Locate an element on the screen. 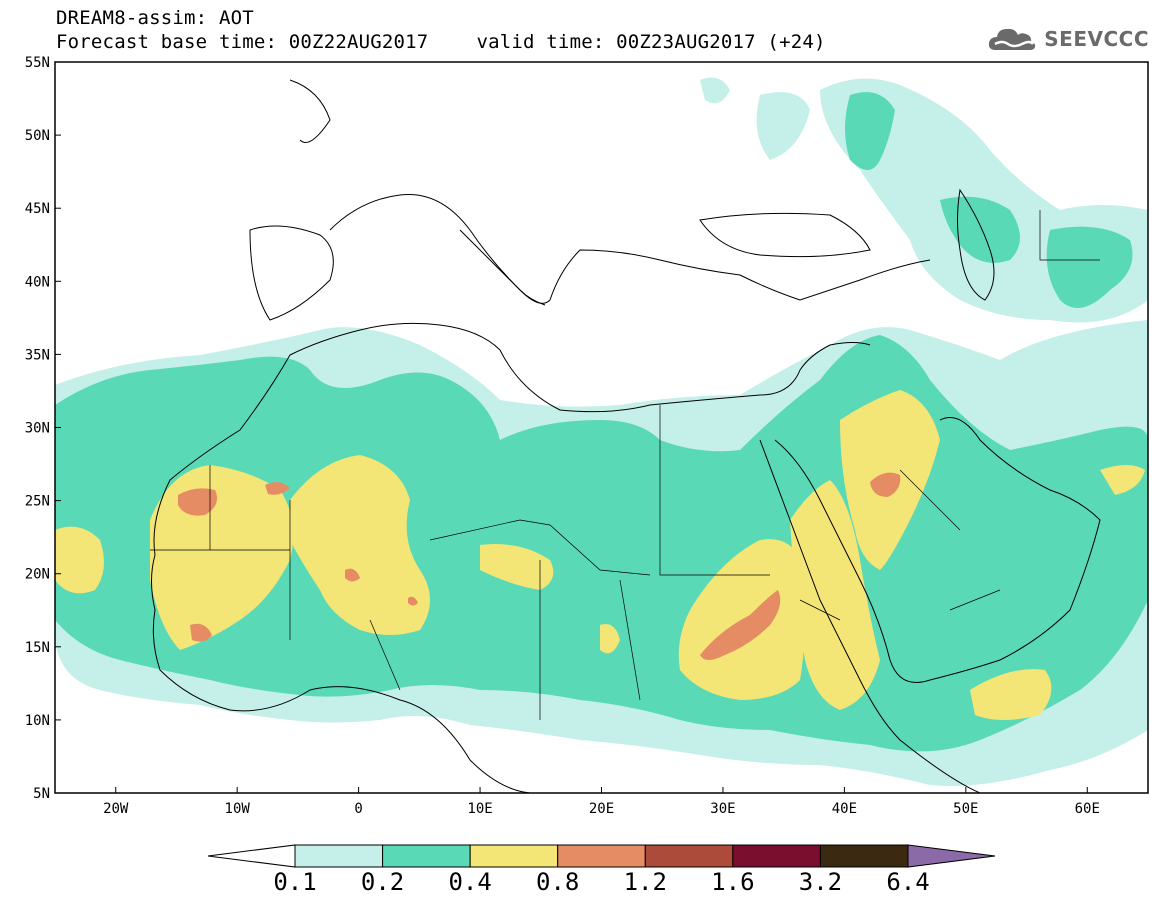 The width and height of the screenshot is (1165, 905). colorbar-label: 0.1 is located at coordinates (295, 882).